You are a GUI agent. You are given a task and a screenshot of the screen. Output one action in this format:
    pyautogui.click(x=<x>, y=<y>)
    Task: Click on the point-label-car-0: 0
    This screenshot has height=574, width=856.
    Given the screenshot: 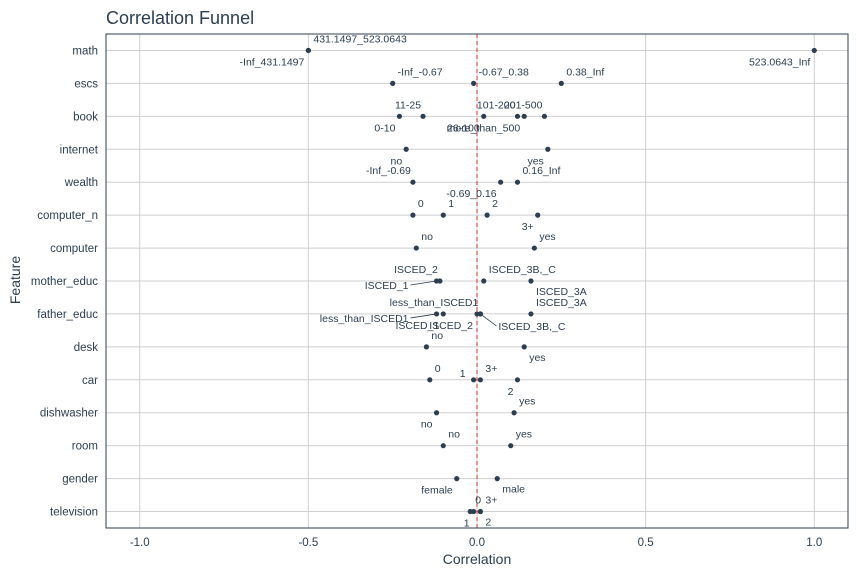 What is the action you would take?
    pyautogui.click(x=438, y=369)
    